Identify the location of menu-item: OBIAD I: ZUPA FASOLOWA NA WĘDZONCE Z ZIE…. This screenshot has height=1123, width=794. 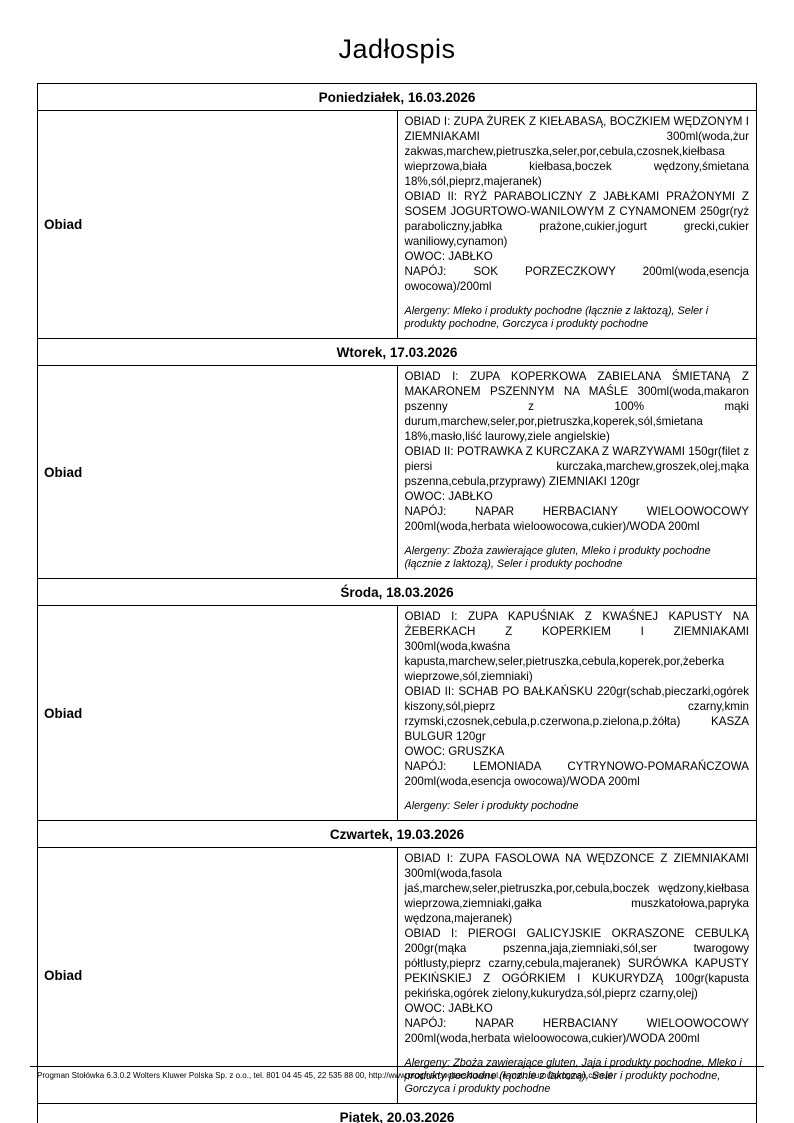
(577, 888).